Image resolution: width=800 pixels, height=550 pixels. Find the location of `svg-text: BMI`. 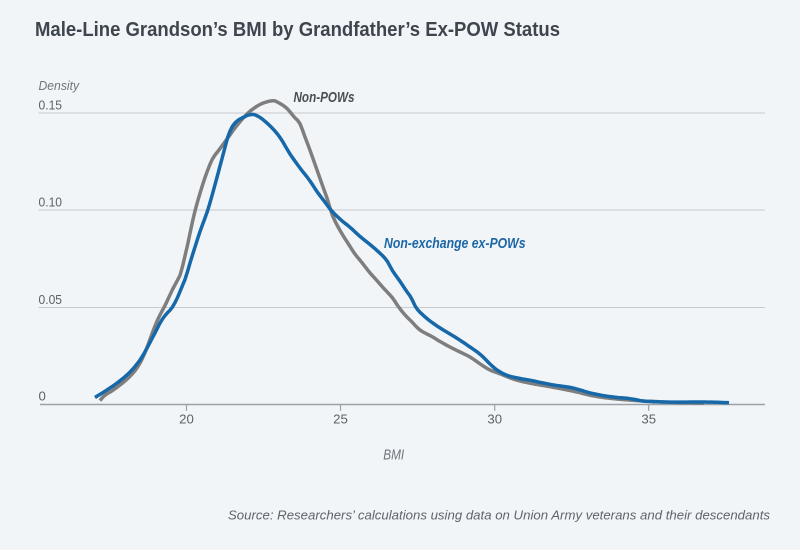

svg-text: BMI is located at coordinates (393, 455).